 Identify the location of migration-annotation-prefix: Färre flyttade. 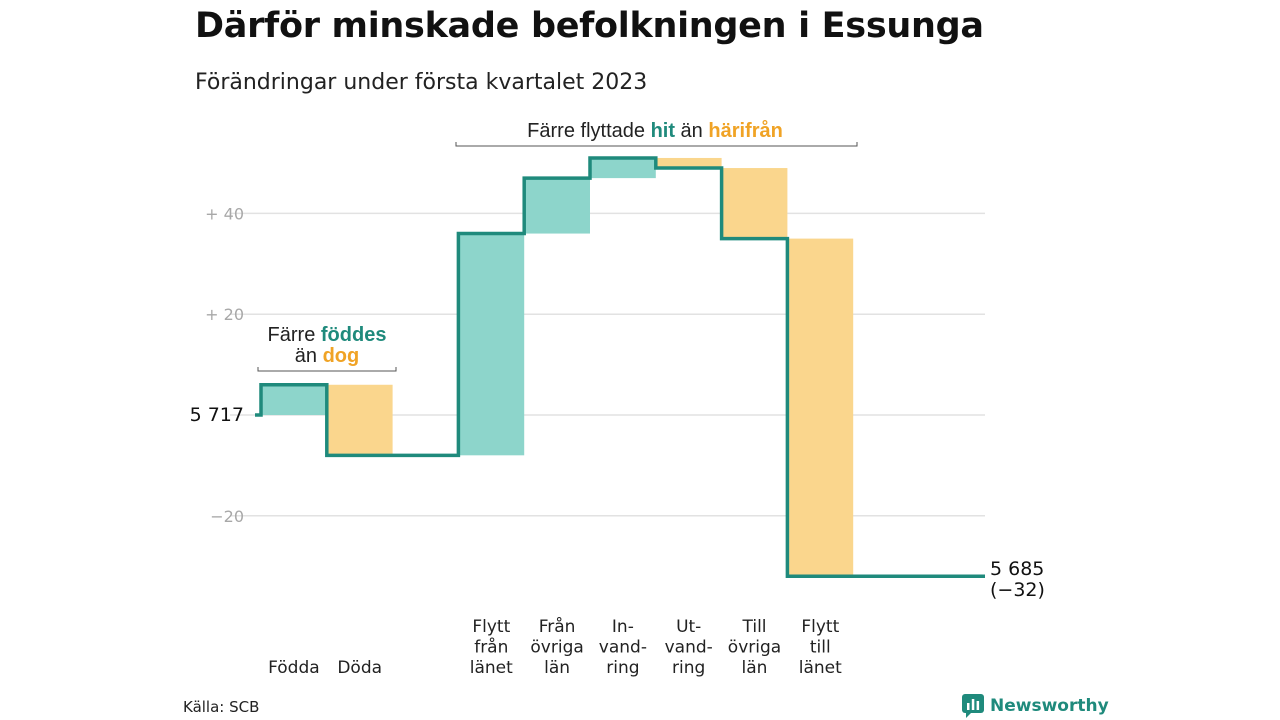
(588, 131).